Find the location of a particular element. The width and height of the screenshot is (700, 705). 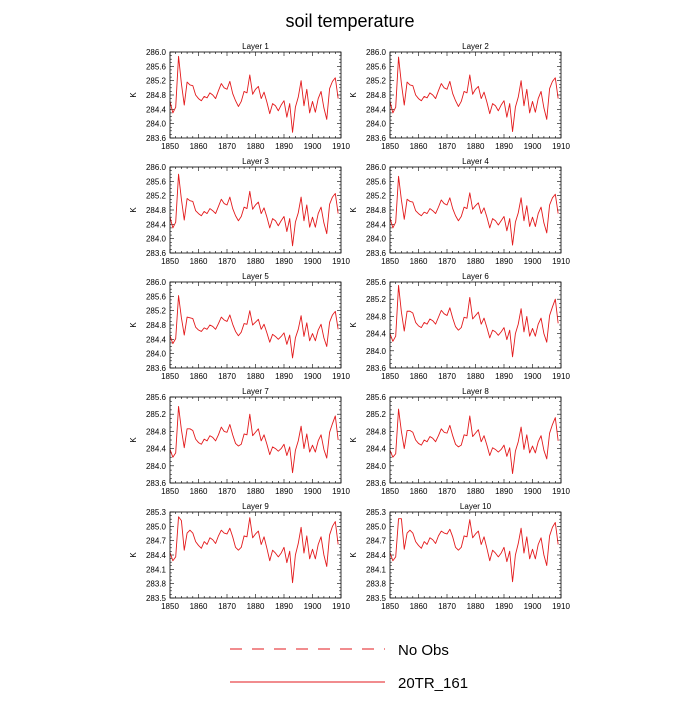

panel-title: Layer 9 is located at coordinates (255, 506).